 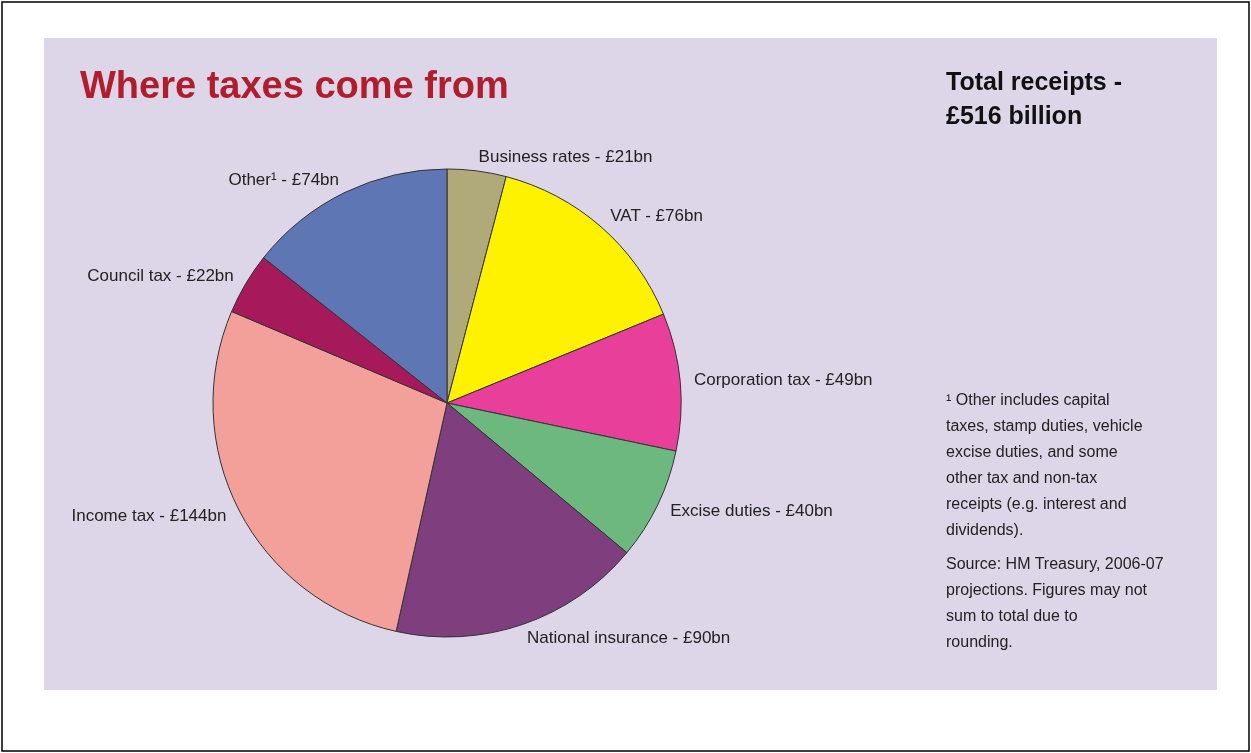 What do you see at coordinates (284, 179) in the screenshot?
I see `slice-label: Other¹ - £74bn` at bounding box center [284, 179].